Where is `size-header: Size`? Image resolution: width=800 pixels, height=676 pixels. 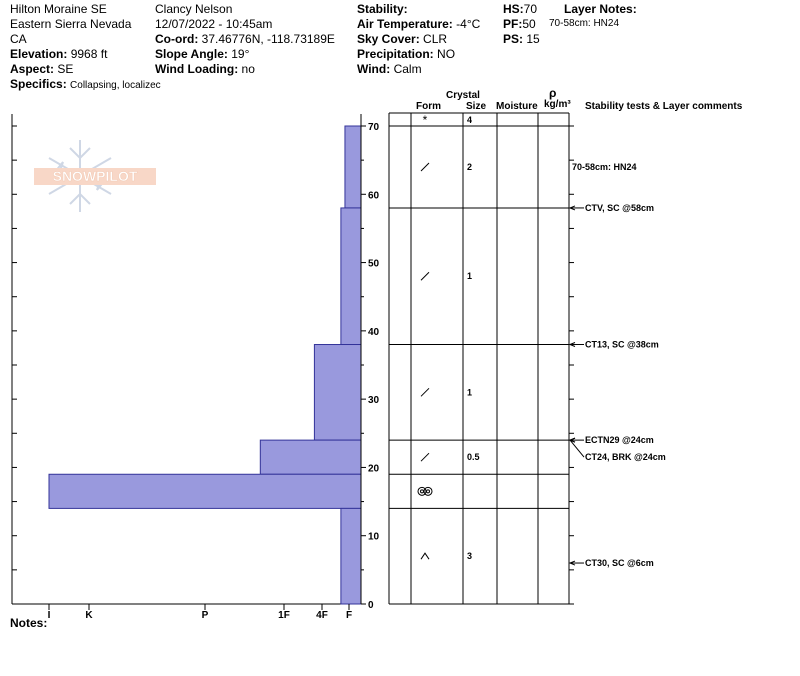 size-header: Size is located at coordinates (476, 106).